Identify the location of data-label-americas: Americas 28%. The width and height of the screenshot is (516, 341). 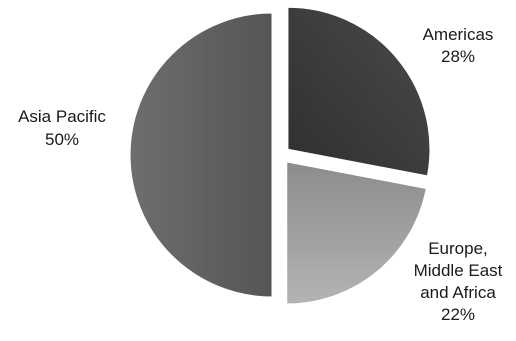
(458, 45).